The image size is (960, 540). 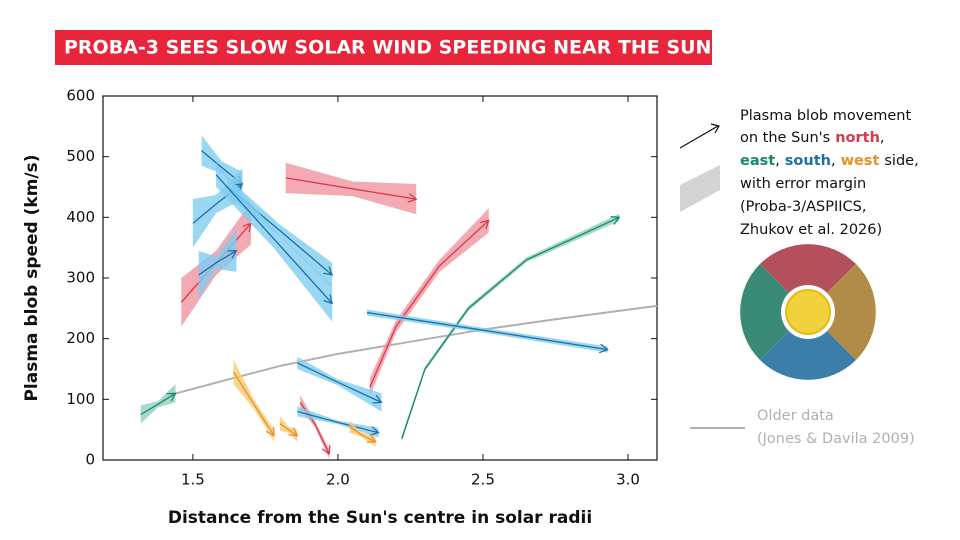 What do you see at coordinates (860, 161) in the screenshot?
I see `legend-side: west` at bounding box center [860, 161].